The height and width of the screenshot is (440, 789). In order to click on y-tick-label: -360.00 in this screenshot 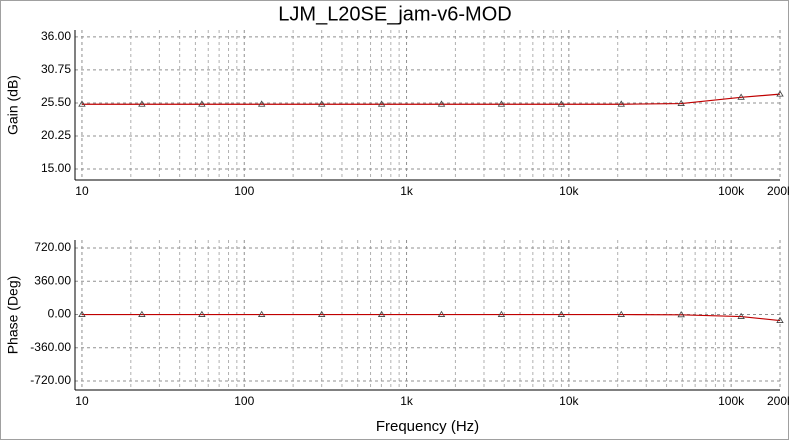, I will do `click(50, 347)`.